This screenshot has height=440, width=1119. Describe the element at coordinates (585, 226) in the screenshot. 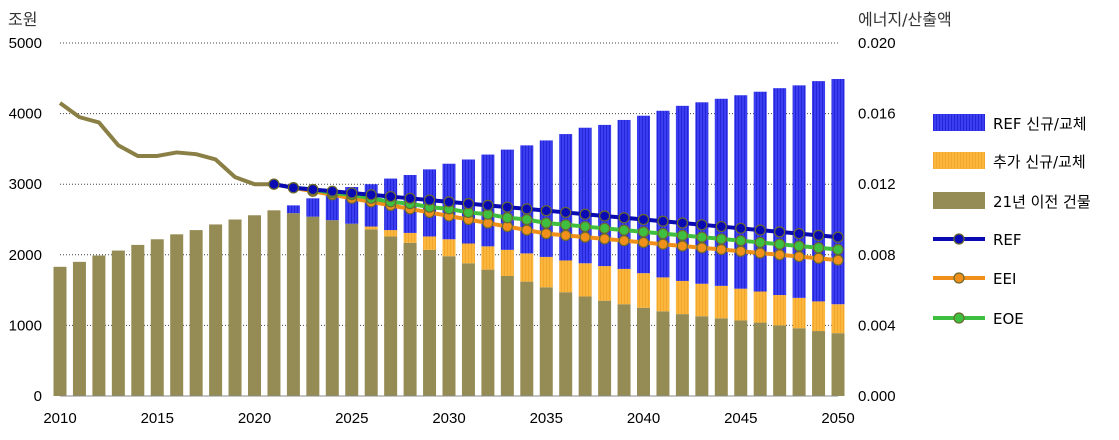

I see `point-eoe-2037` at that location.